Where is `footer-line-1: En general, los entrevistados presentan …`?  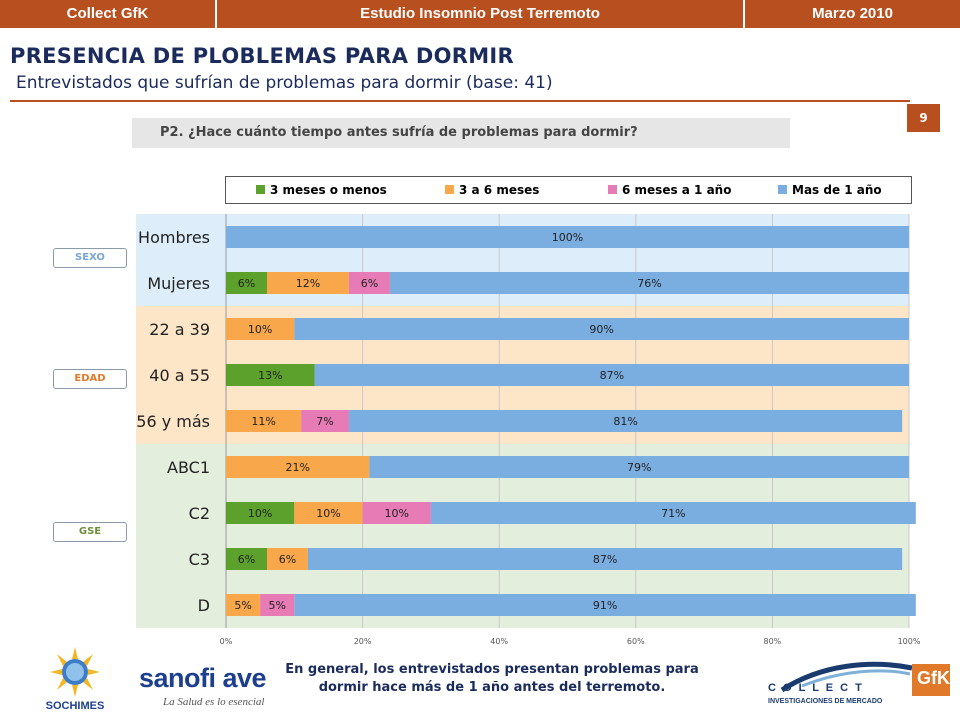
footer-line-1: En general, los entrevistados presentan … is located at coordinates (492, 669).